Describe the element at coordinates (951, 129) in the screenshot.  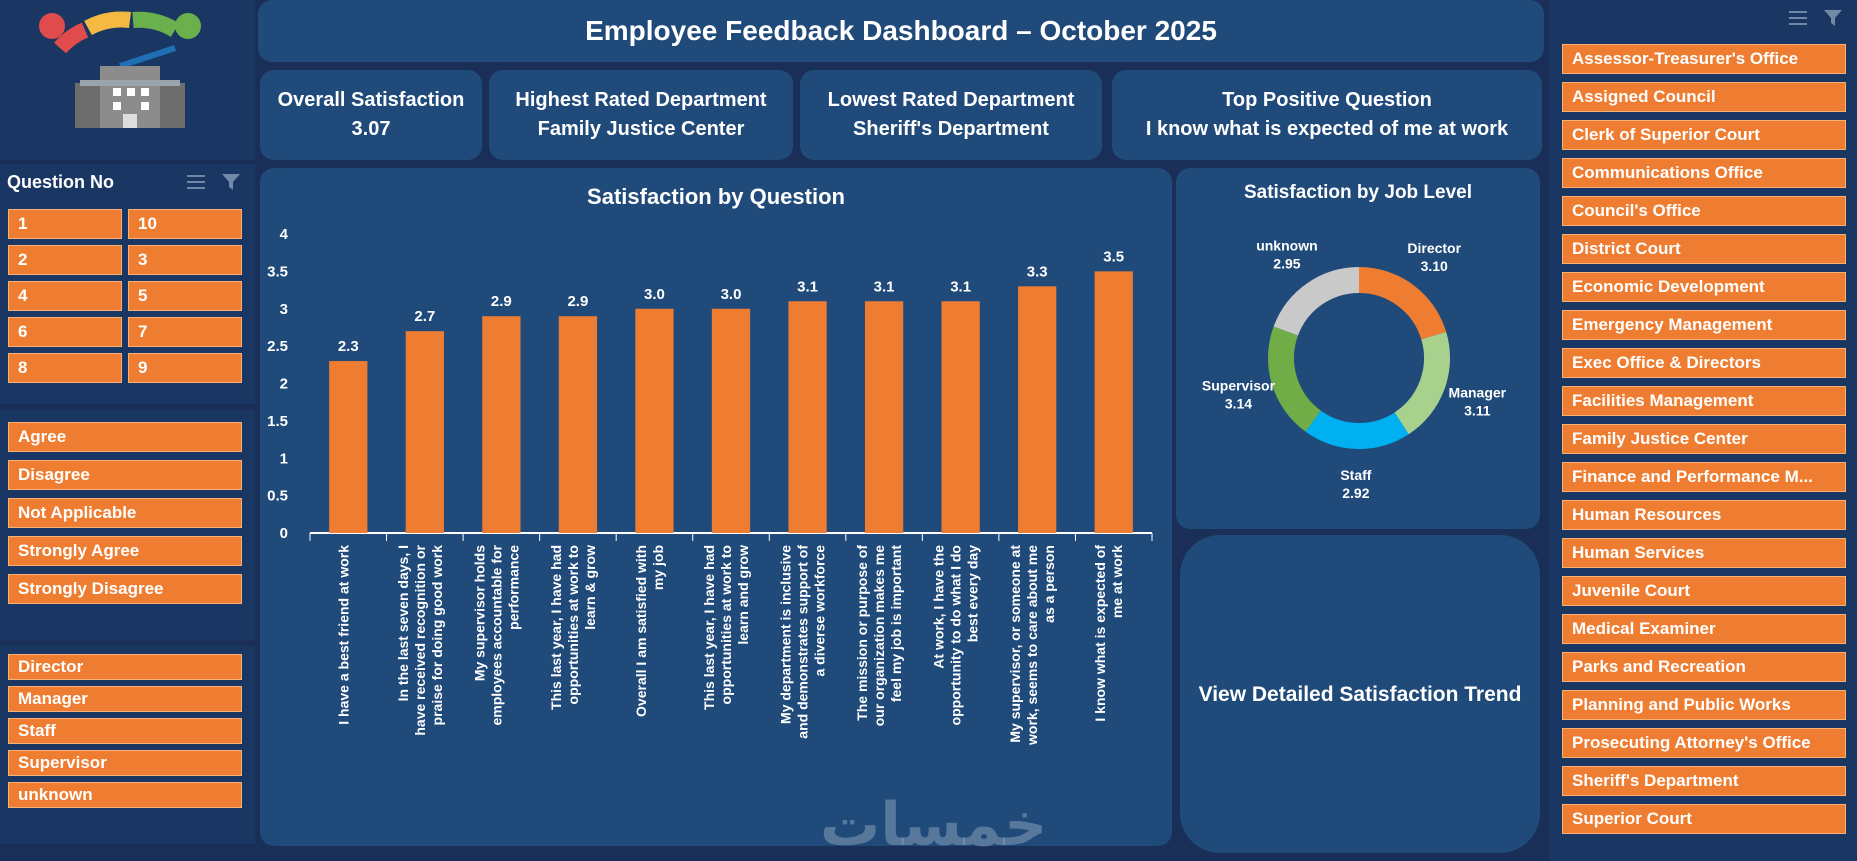
I see `kpi-value: Sheriff's Department` at that location.